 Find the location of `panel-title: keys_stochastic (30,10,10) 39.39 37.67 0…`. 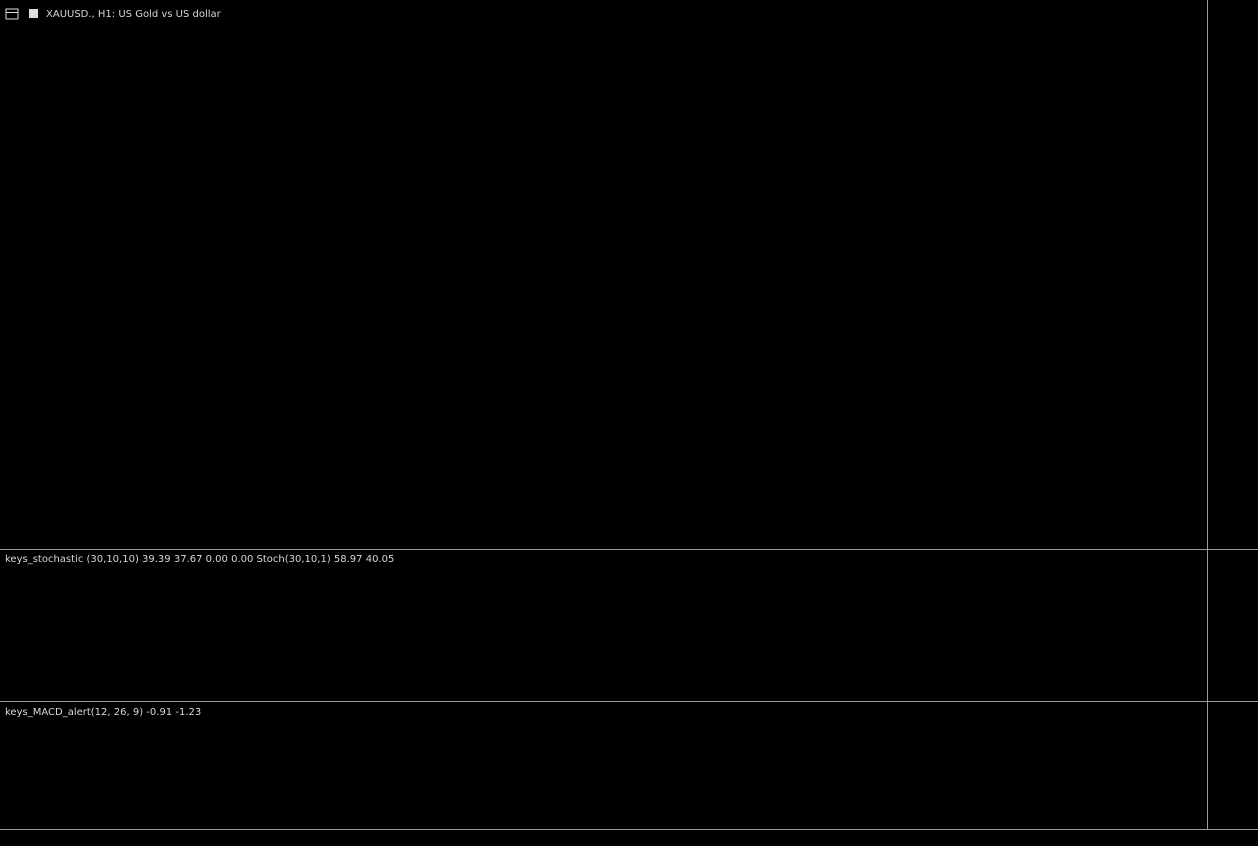

panel-title: keys_stochastic (30,10,10) 39.39 37.67 0… is located at coordinates (199, 559).